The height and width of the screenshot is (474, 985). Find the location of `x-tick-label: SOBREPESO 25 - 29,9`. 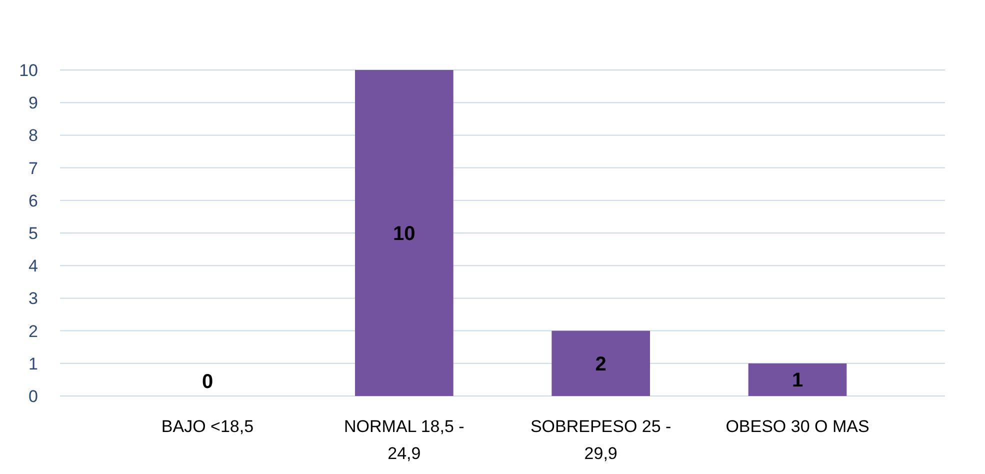

x-tick-label: SOBREPESO 25 - 29,9 is located at coordinates (601, 440).